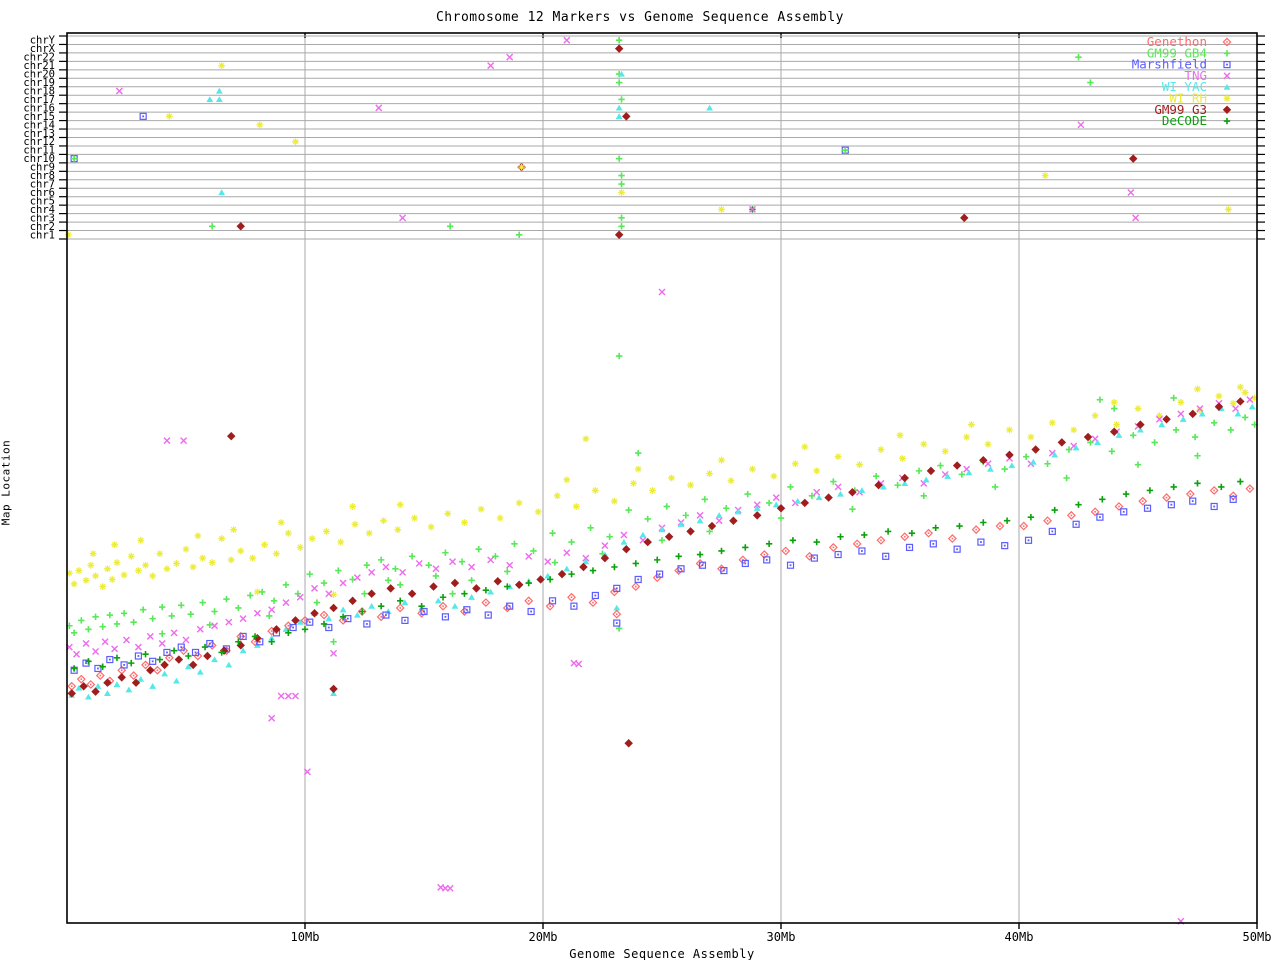 The width and height of the screenshot is (1280, 960). I want to click on chromosome-row-label-chr13: chr13, so click(39, 134).